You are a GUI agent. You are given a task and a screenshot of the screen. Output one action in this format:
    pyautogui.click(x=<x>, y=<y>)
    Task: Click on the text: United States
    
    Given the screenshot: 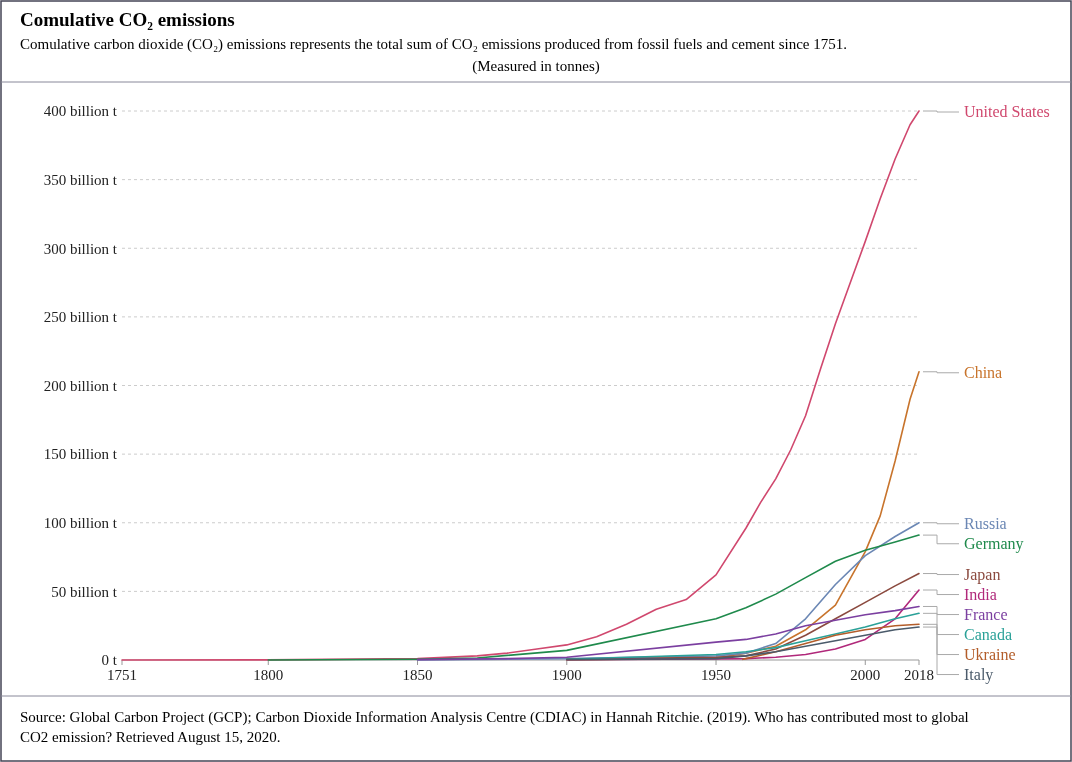 What is the action you would take?
    pyautogui.click(x=1007, y=111)
    